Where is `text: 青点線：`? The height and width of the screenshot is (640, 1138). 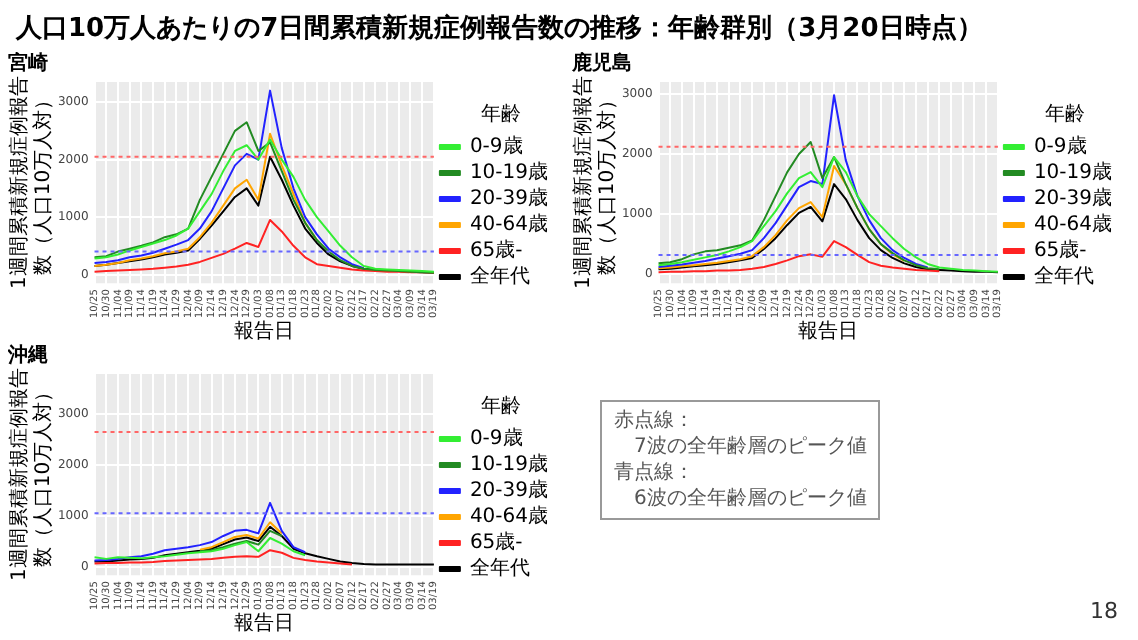
text: 青点線： is located at coordinates (655, 473).